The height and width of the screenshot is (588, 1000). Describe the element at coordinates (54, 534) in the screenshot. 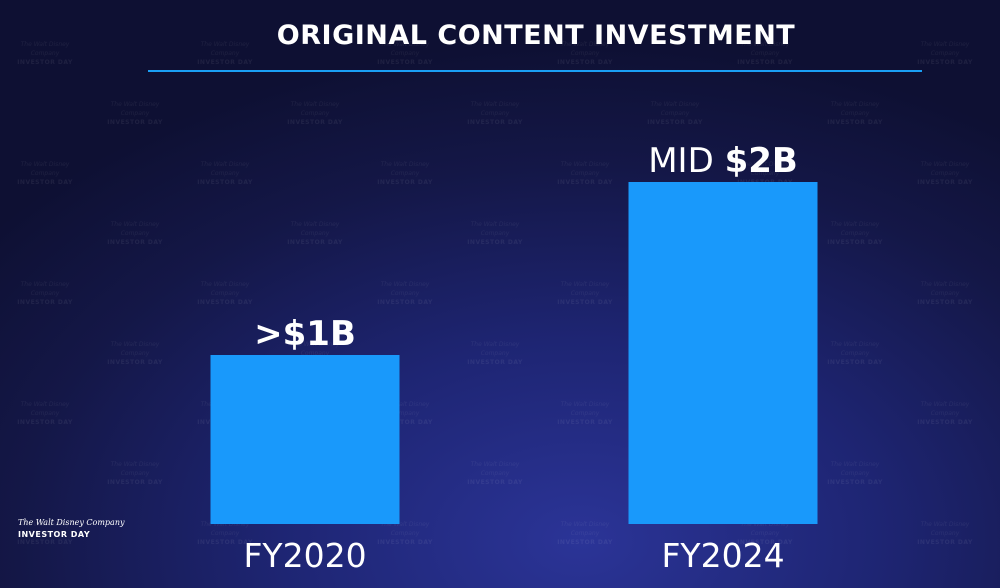

I see `logo-event-name: INVESTOR DAY` at that location.